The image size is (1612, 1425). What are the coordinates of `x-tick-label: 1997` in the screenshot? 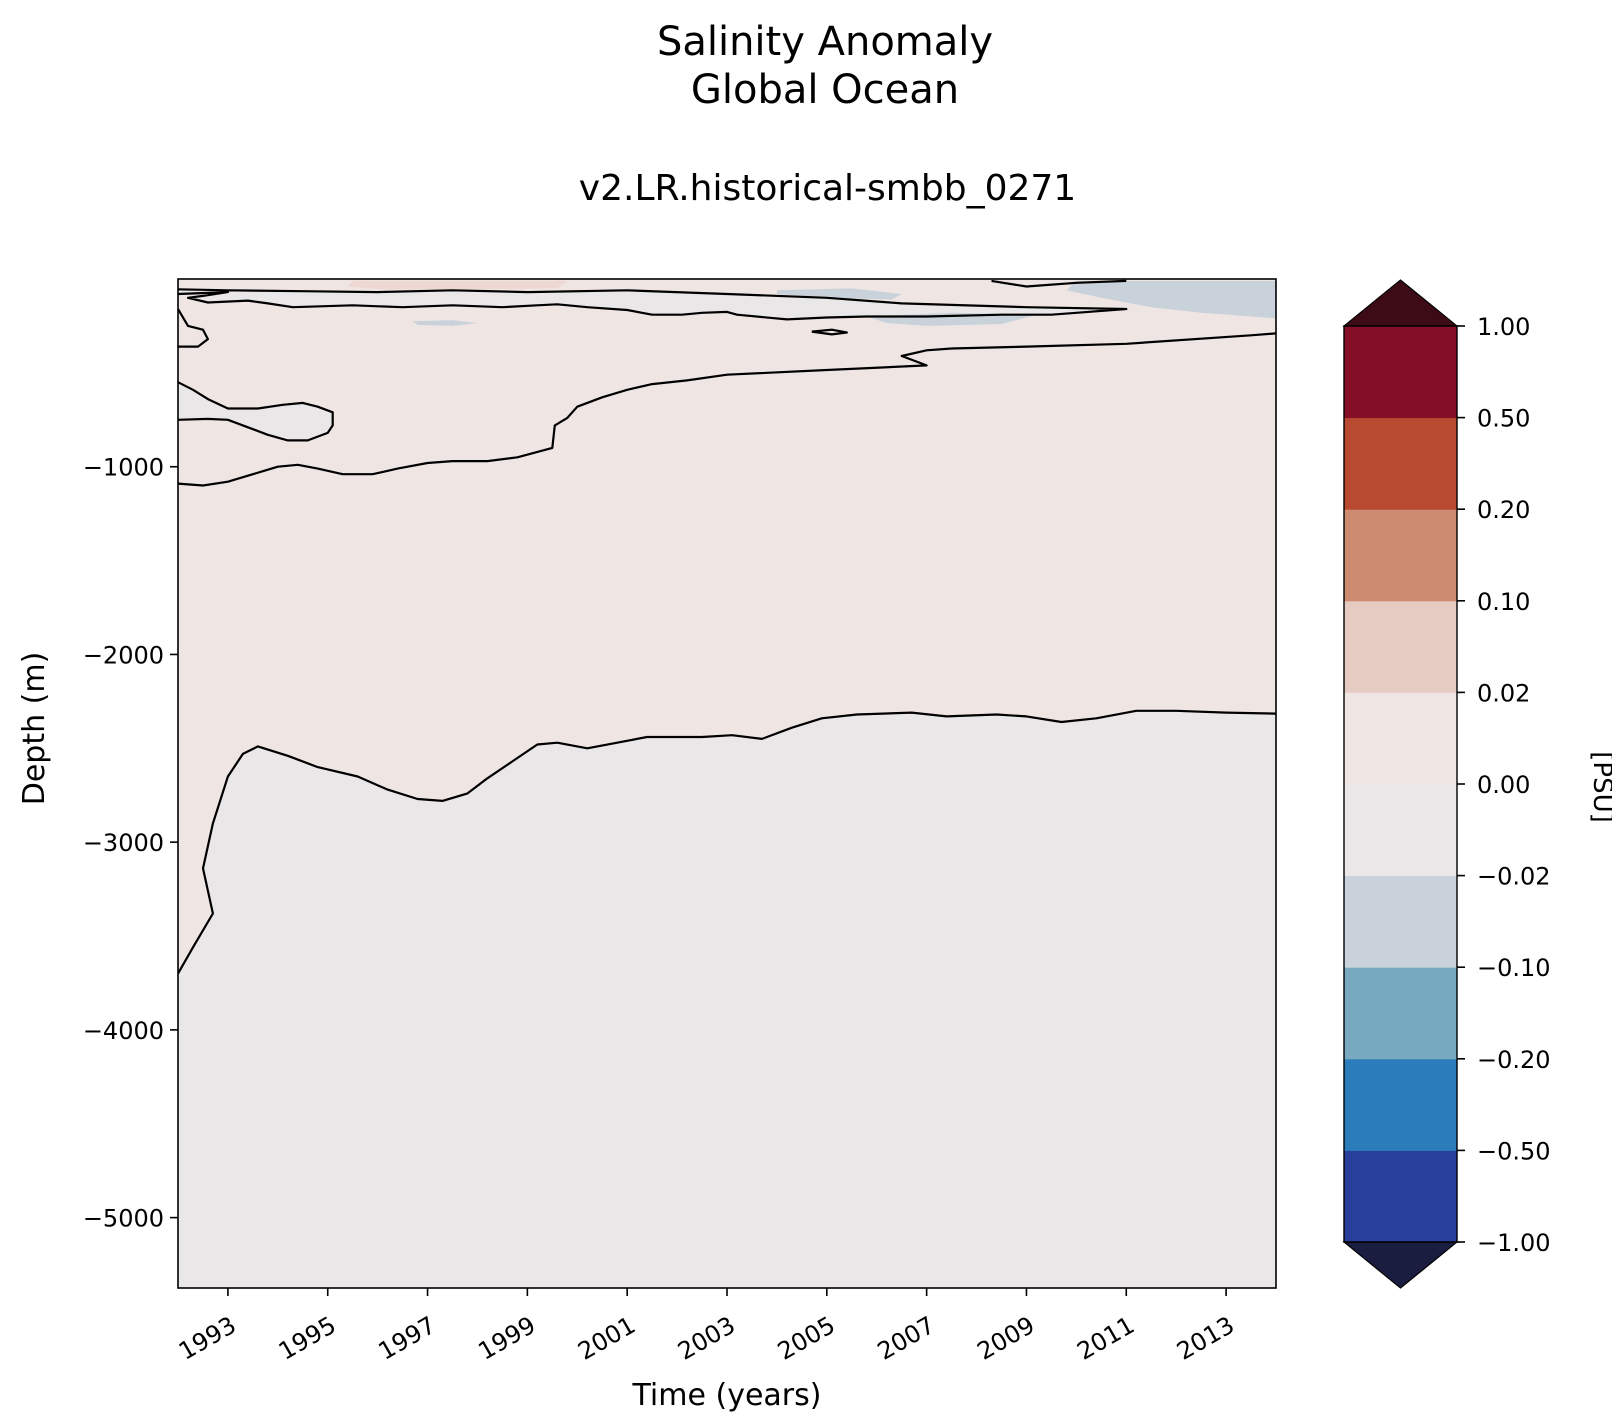 It's located at (407, 1338).